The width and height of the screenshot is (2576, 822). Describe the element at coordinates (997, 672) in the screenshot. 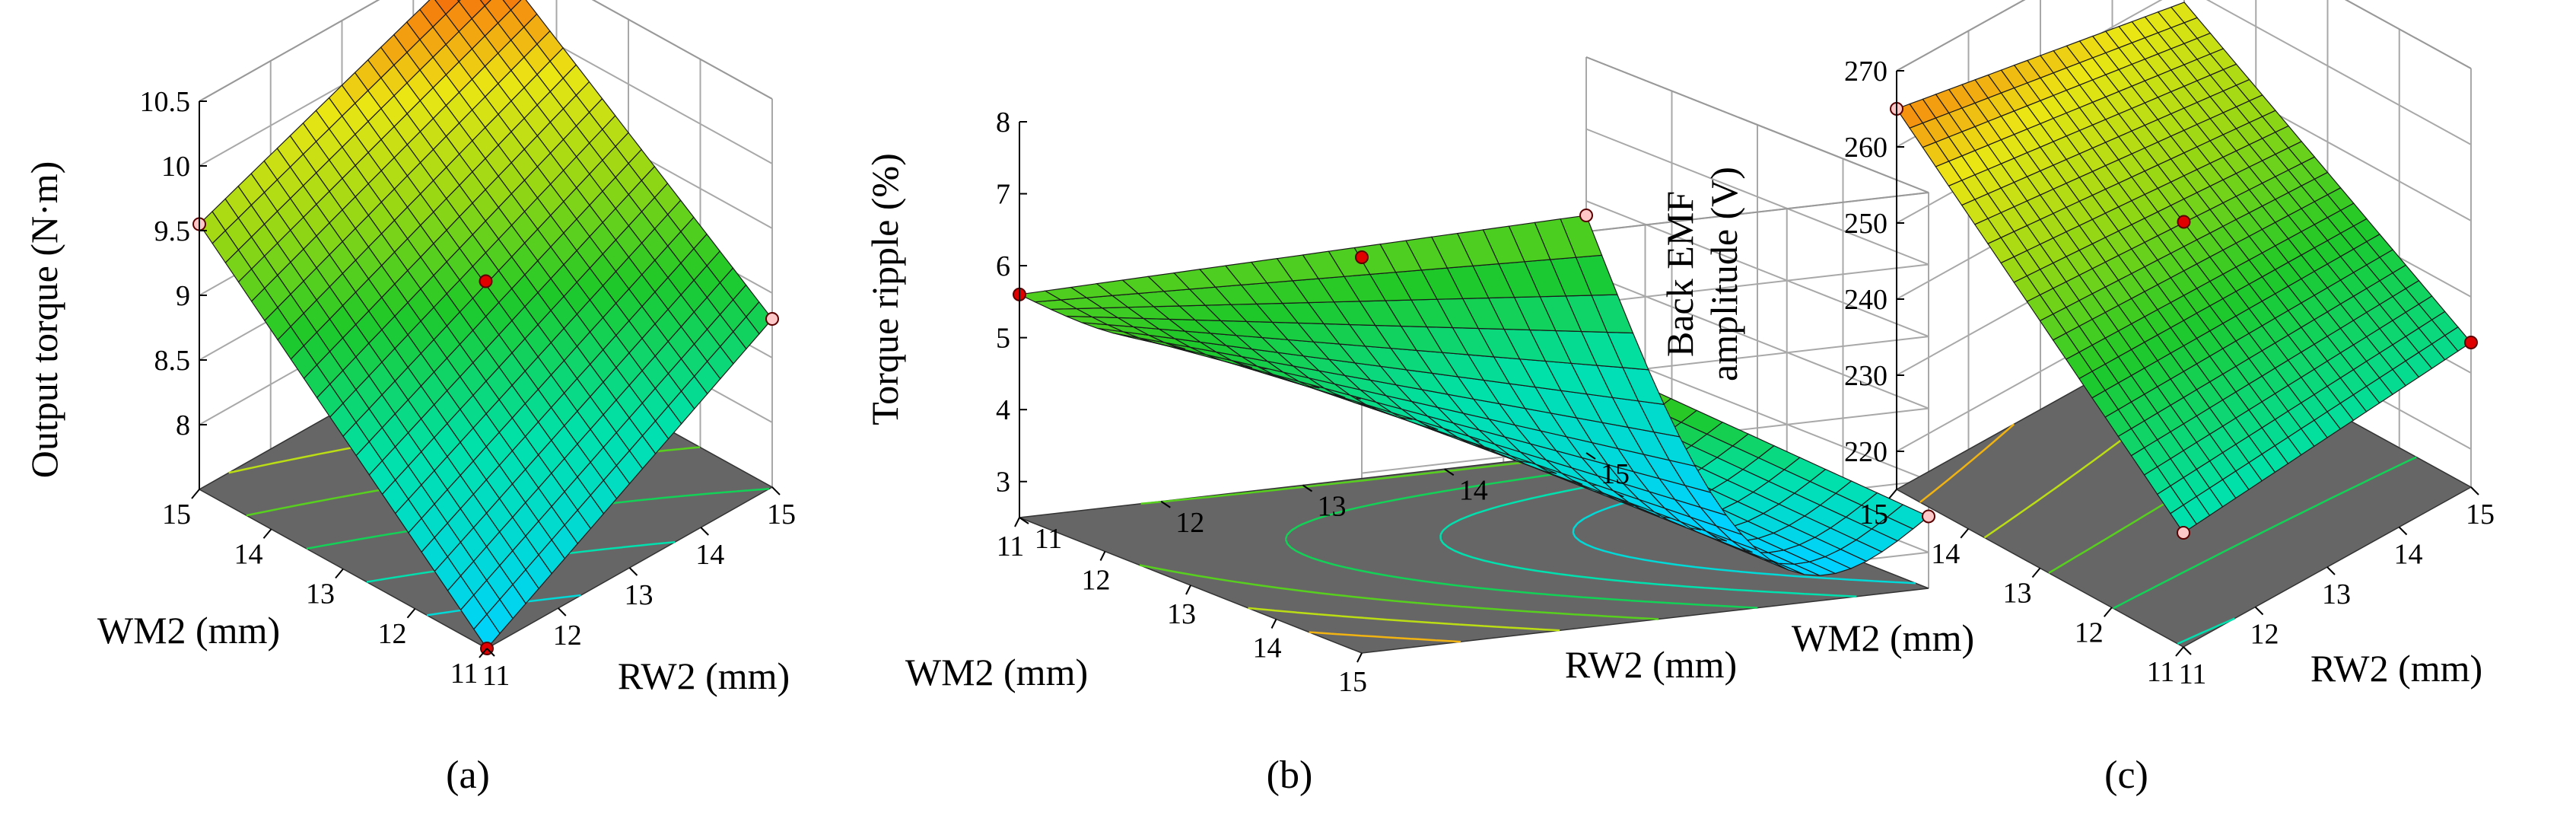

I see `x-axis-label: WM2 (mm)` at that location.